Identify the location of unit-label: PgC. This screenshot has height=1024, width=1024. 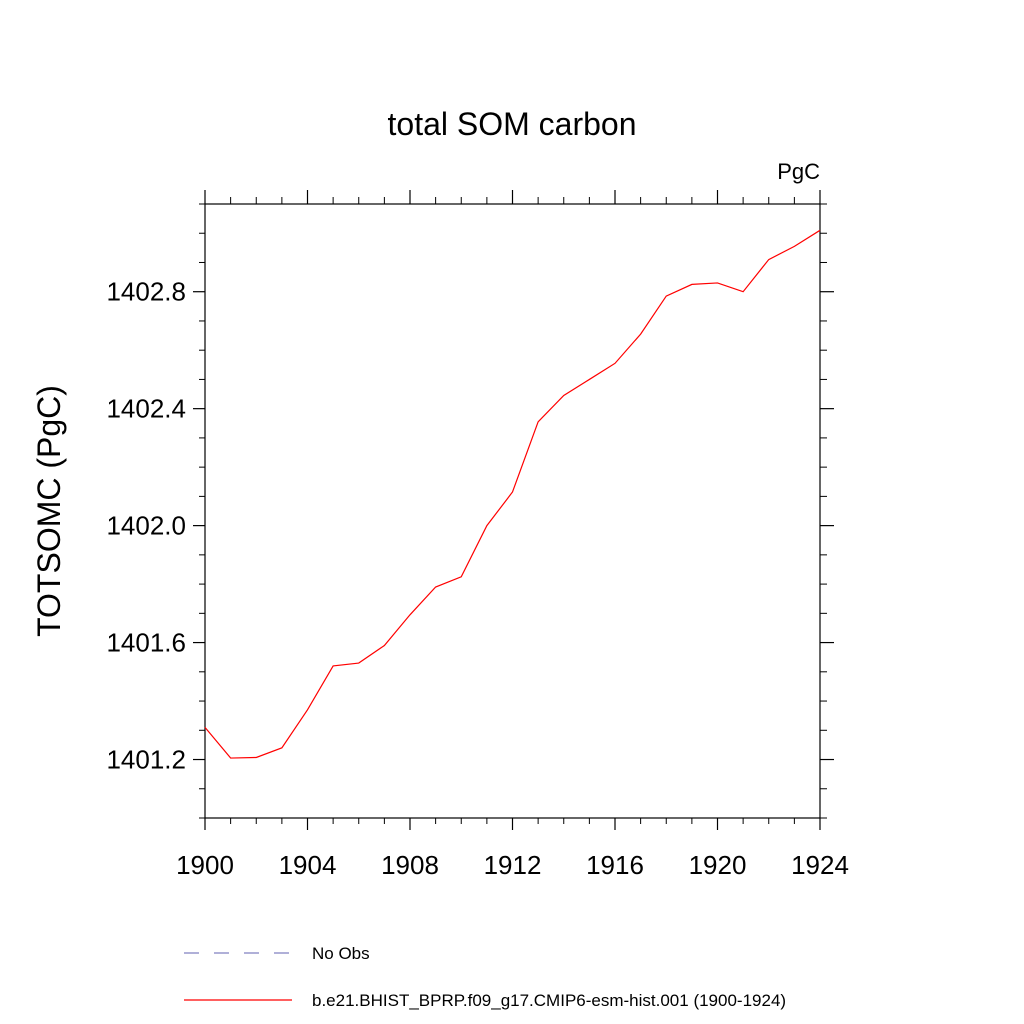
(798, 171).